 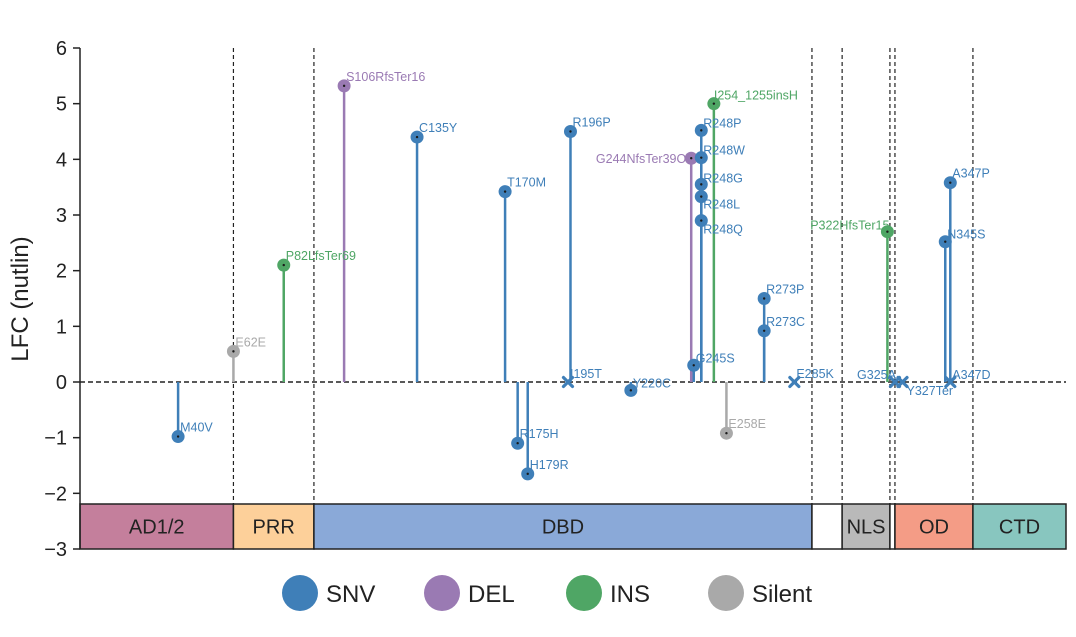 What do you see at coordinates (652, 383) in the screenshot?
I see `point-label: Y220C` at bounding box center [652, 383].